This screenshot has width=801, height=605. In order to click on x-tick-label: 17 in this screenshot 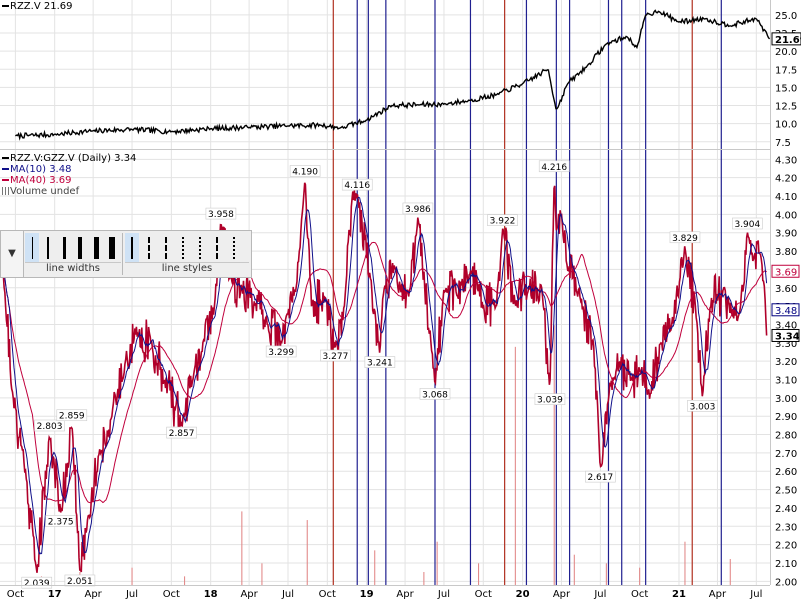, I will do `click(55, 594)`.